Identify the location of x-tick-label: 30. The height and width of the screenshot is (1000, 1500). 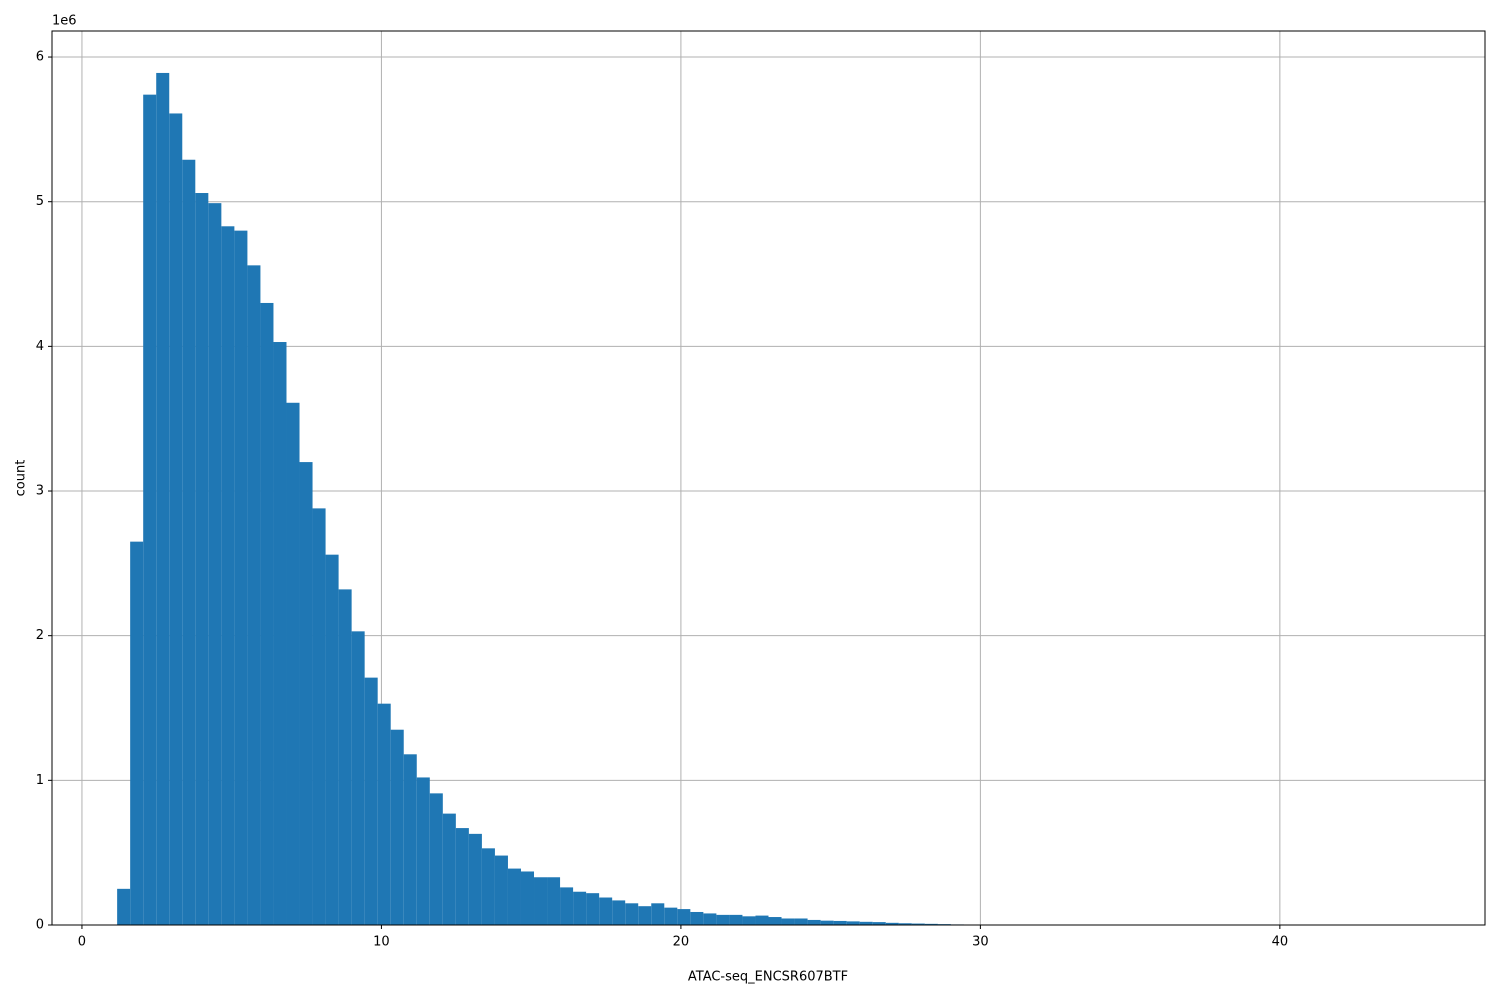
(980, 942).